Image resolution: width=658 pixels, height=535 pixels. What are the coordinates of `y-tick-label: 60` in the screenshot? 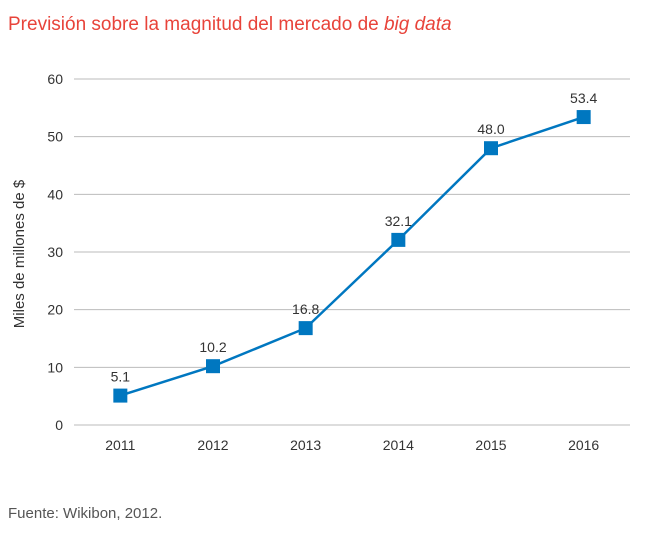 It's located at (55, 79).